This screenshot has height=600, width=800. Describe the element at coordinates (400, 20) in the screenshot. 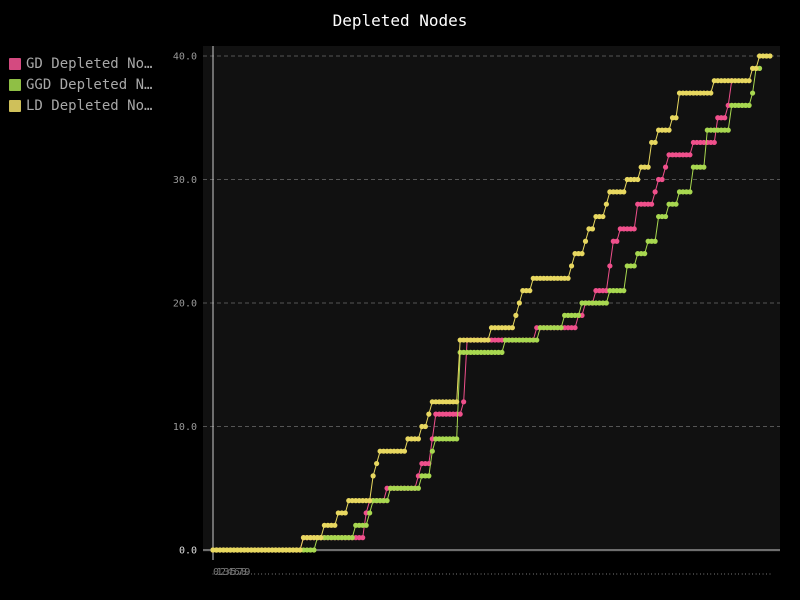

I see `chart-title: Depleted Nodes` at that location.